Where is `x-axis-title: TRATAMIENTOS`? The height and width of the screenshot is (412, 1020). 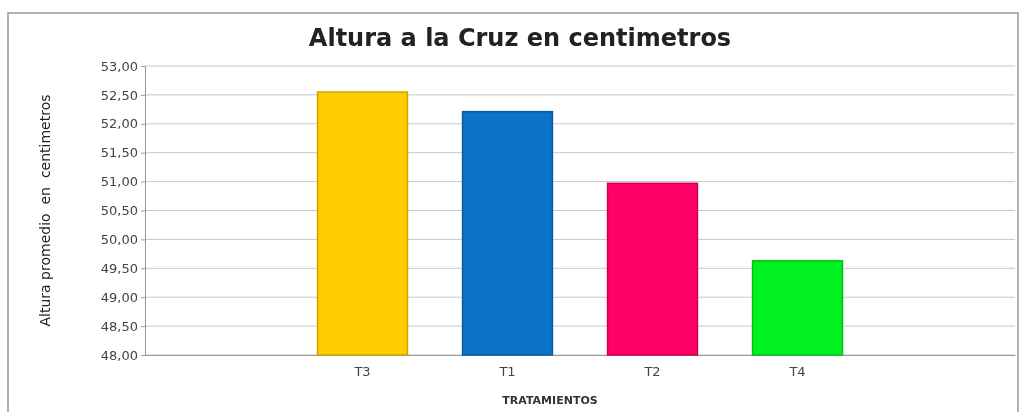
x-axis-title: TRATAMIENTOS is located at coordinates (550, 400).